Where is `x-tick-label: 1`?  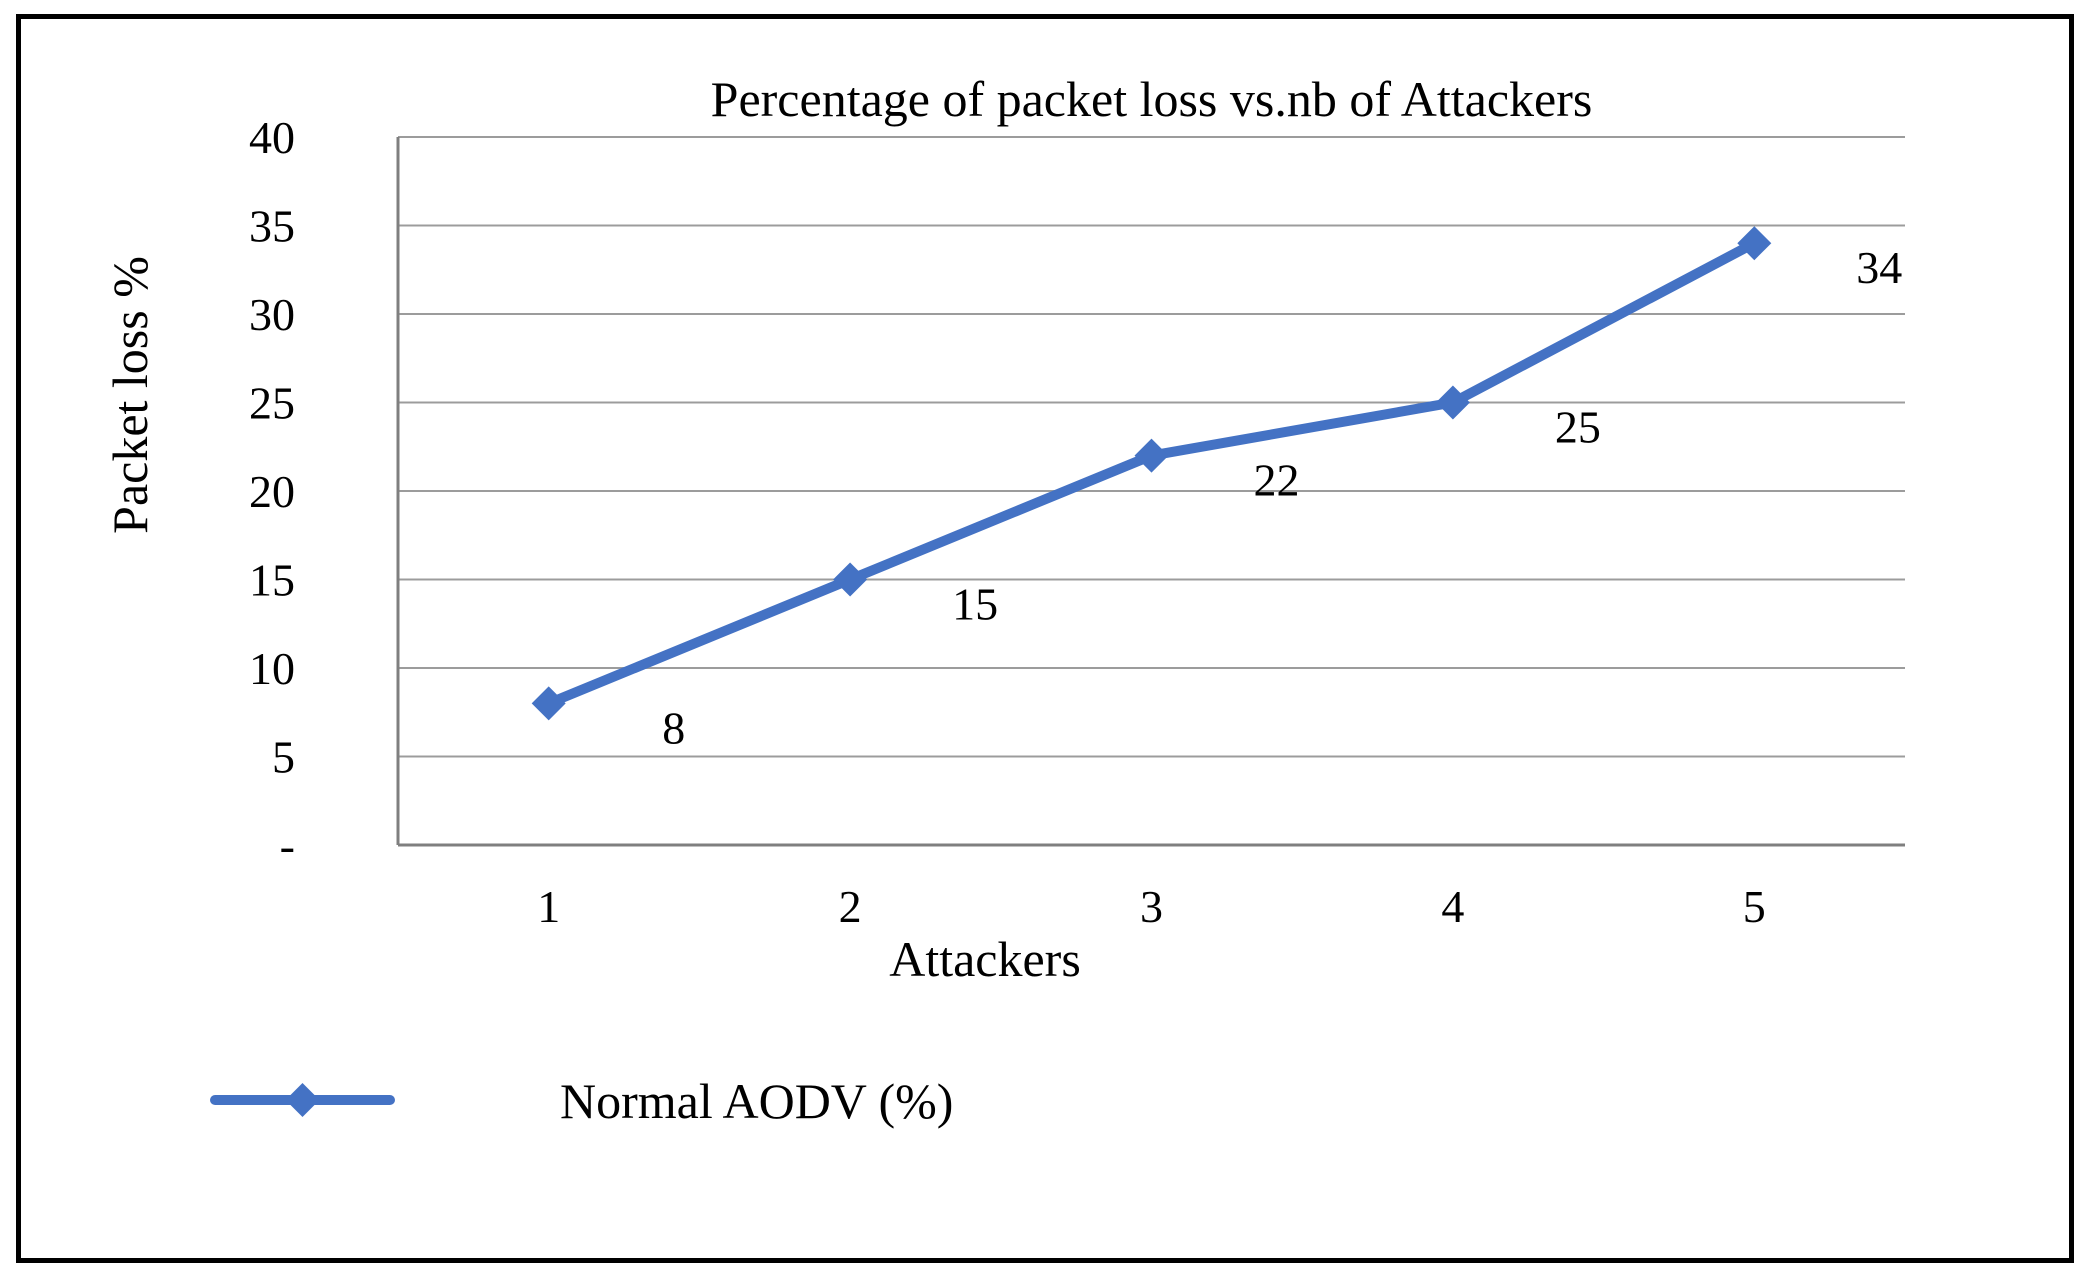
x-tick-label: 1 is located at coordinates (548, 906).